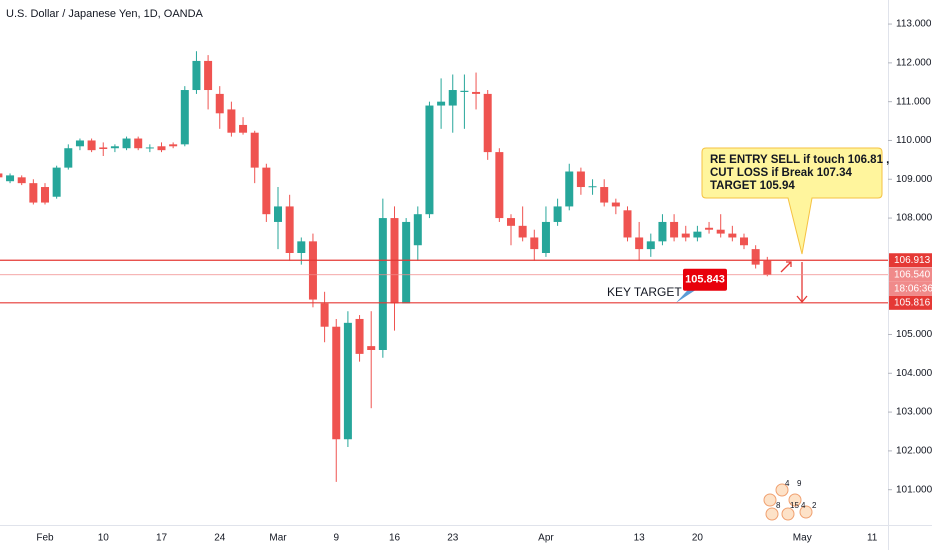  I want to click on y-tick-label: 103.000, so click(914, 412).